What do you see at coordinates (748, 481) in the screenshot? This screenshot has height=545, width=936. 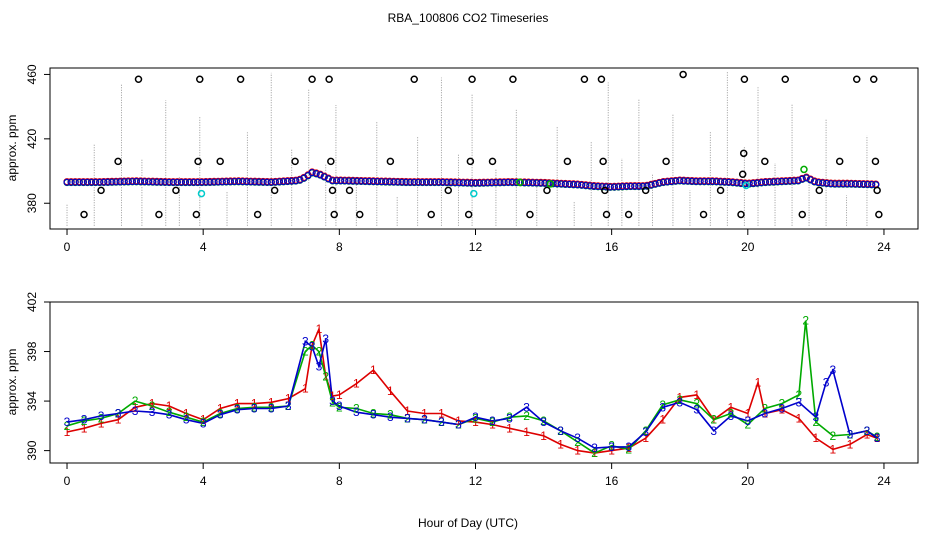 I see `bottom-x-tick-label: 20` at bounding box center [748, 481].